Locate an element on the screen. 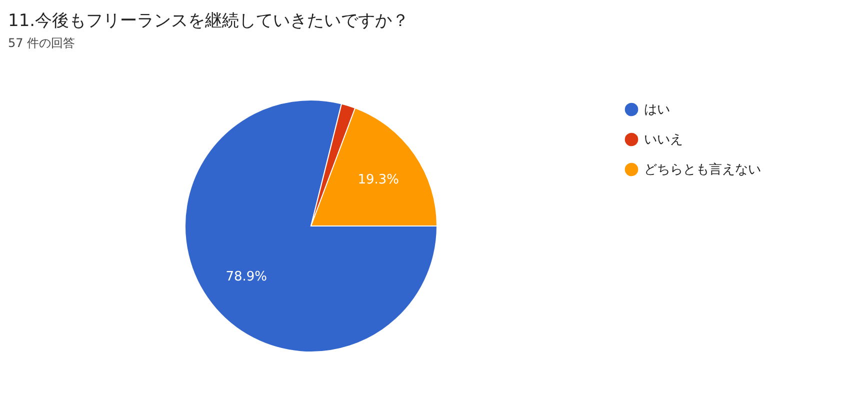  data-label: 19.3% is located at coordinates (379, 180).